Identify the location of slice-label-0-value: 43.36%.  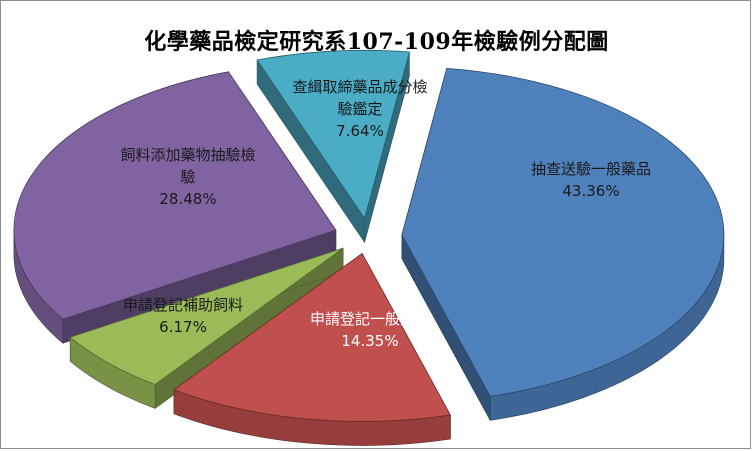
(591, 191).